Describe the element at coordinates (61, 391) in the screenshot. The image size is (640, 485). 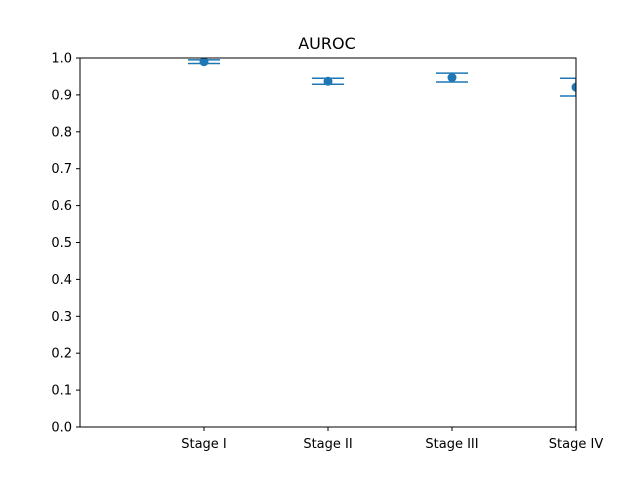
I see `y-tick-label: 0.1` at that location.